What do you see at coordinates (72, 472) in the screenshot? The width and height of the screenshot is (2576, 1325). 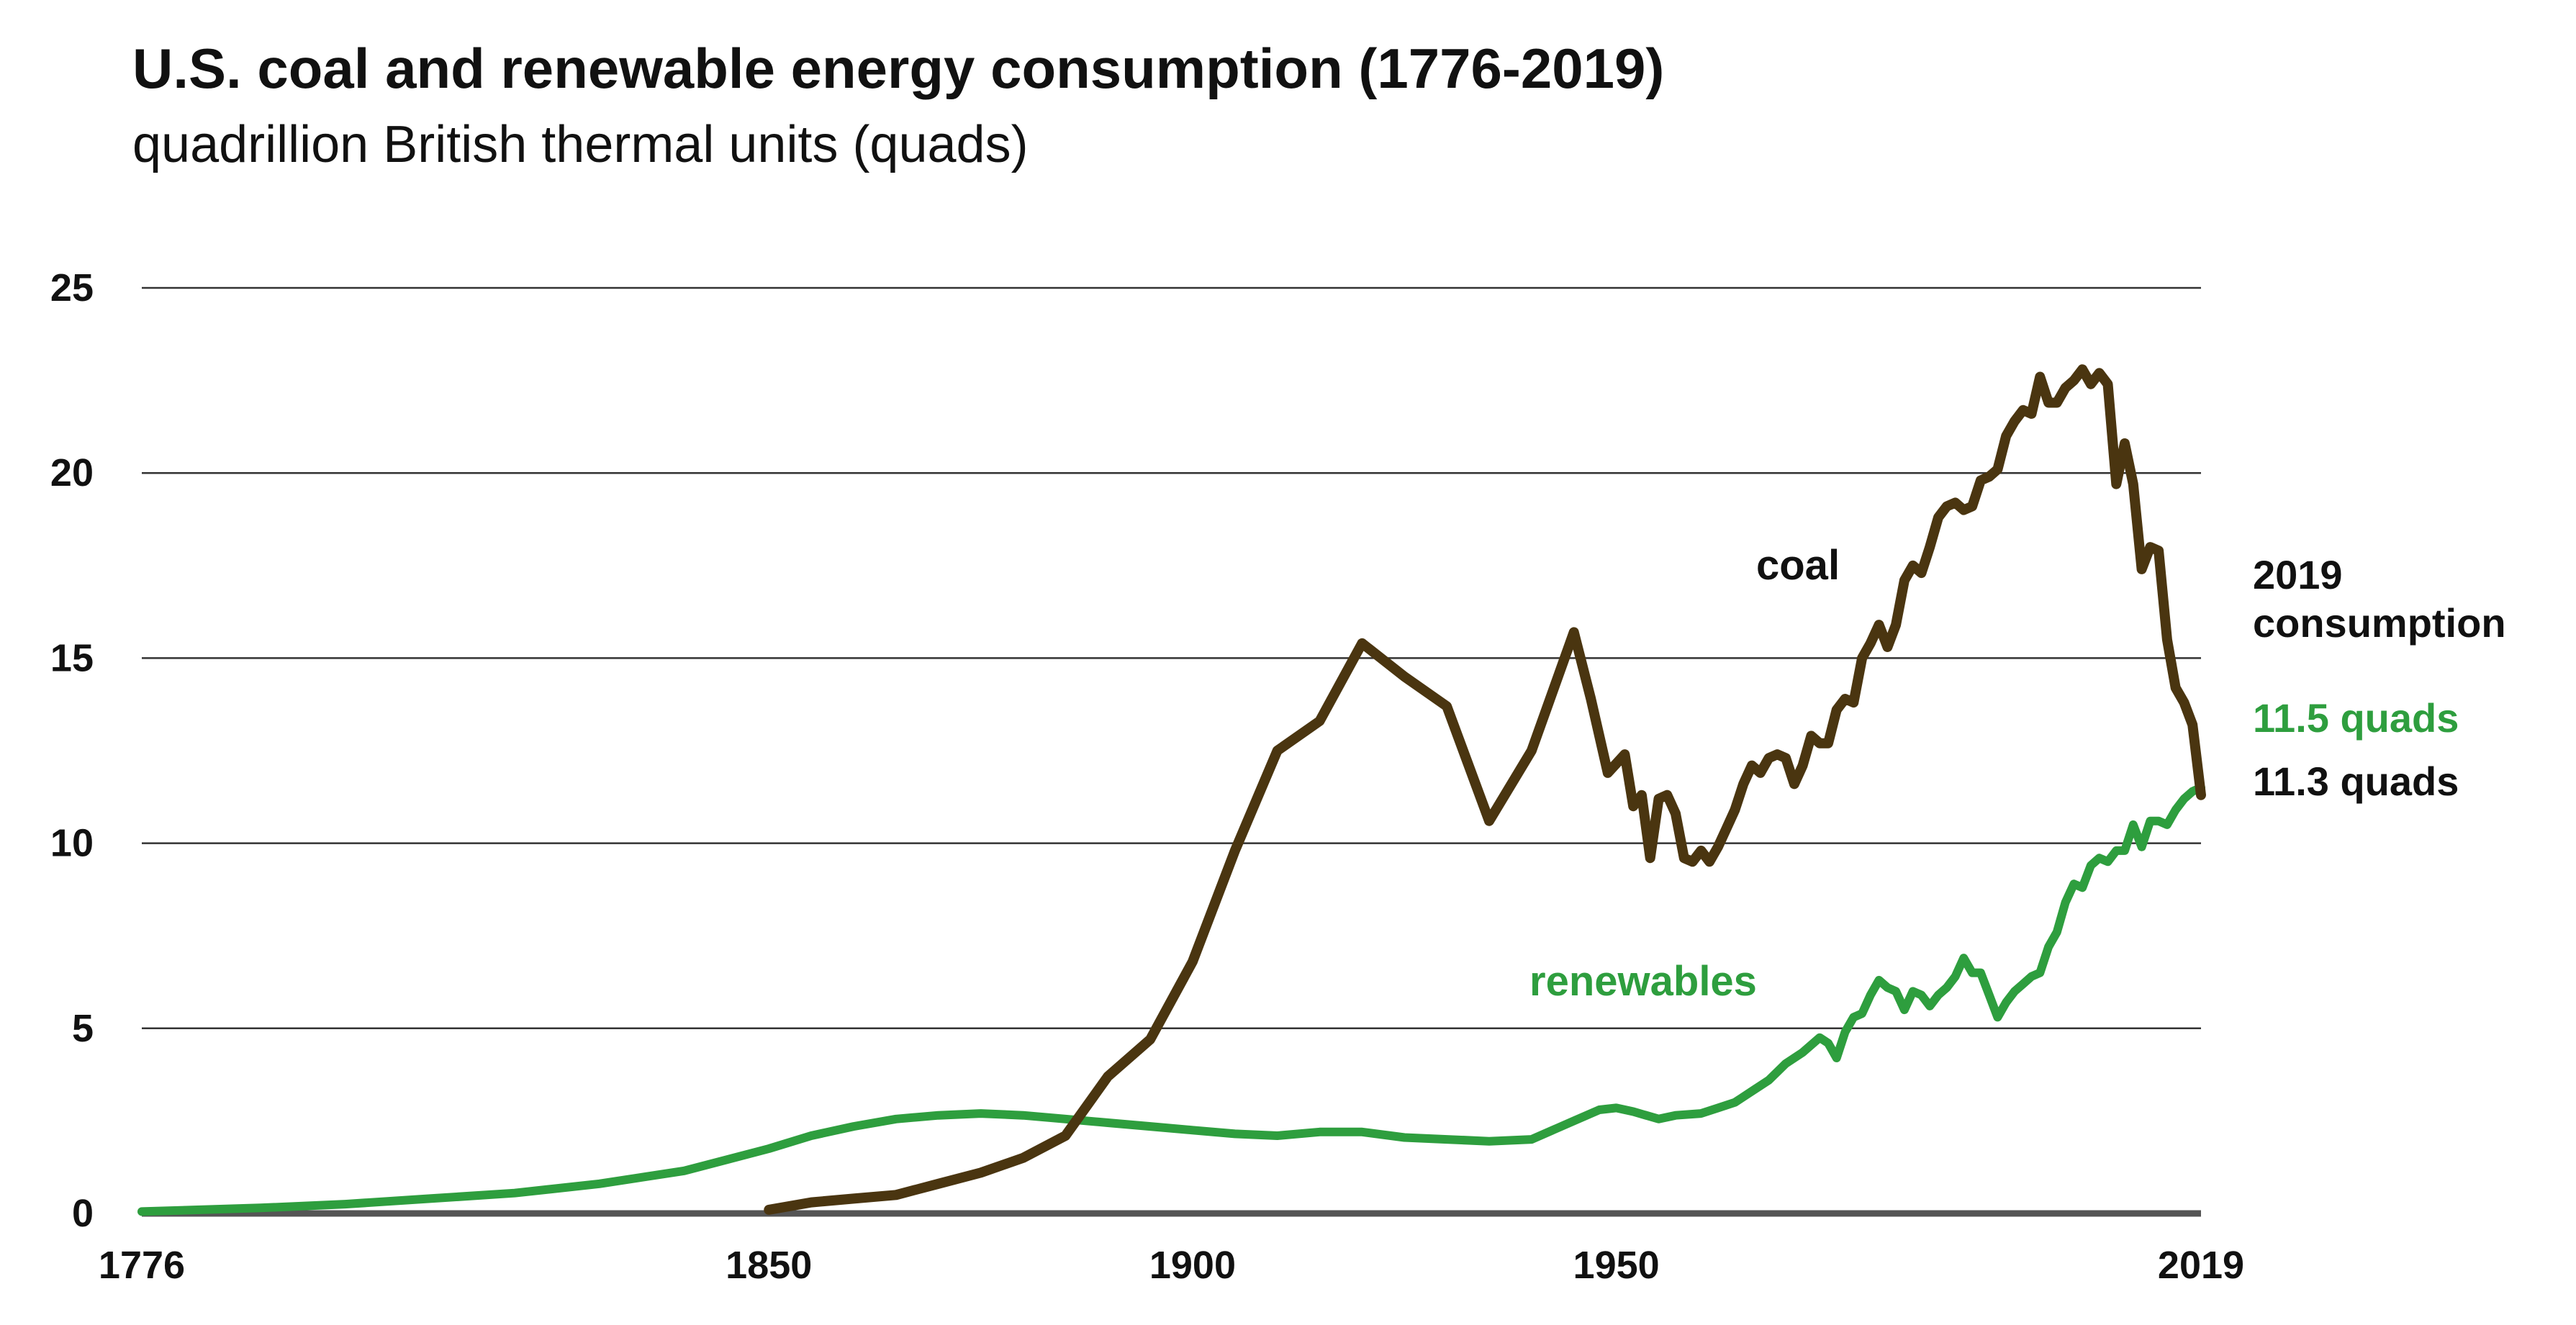 I see `y-tick-label-20: 20` at bounding box center [72, 472].